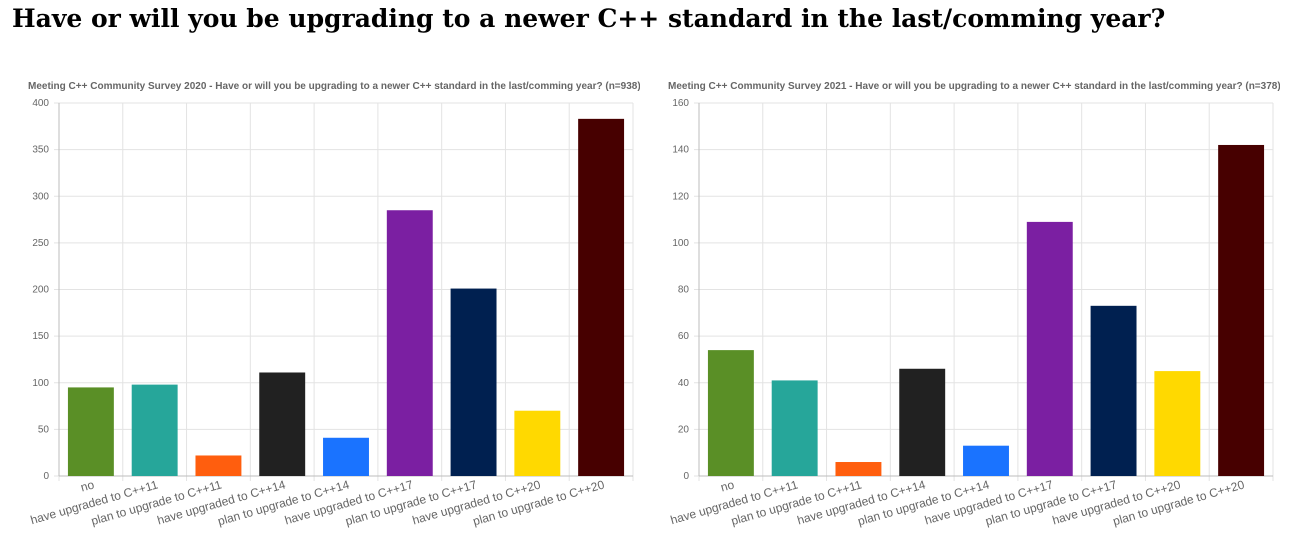  Describe the element at coordinates (680, 103) in the screenshot. I see `y-tick-label: 160` at that location.